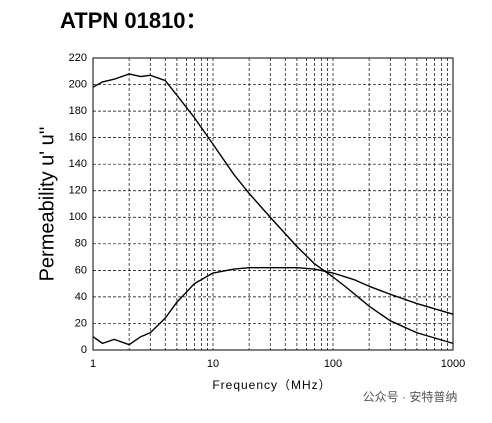 The width and height of the screenshot is (492, 423). I want to click on y-axis-label: Permeability u' u'', so click(47, 204).